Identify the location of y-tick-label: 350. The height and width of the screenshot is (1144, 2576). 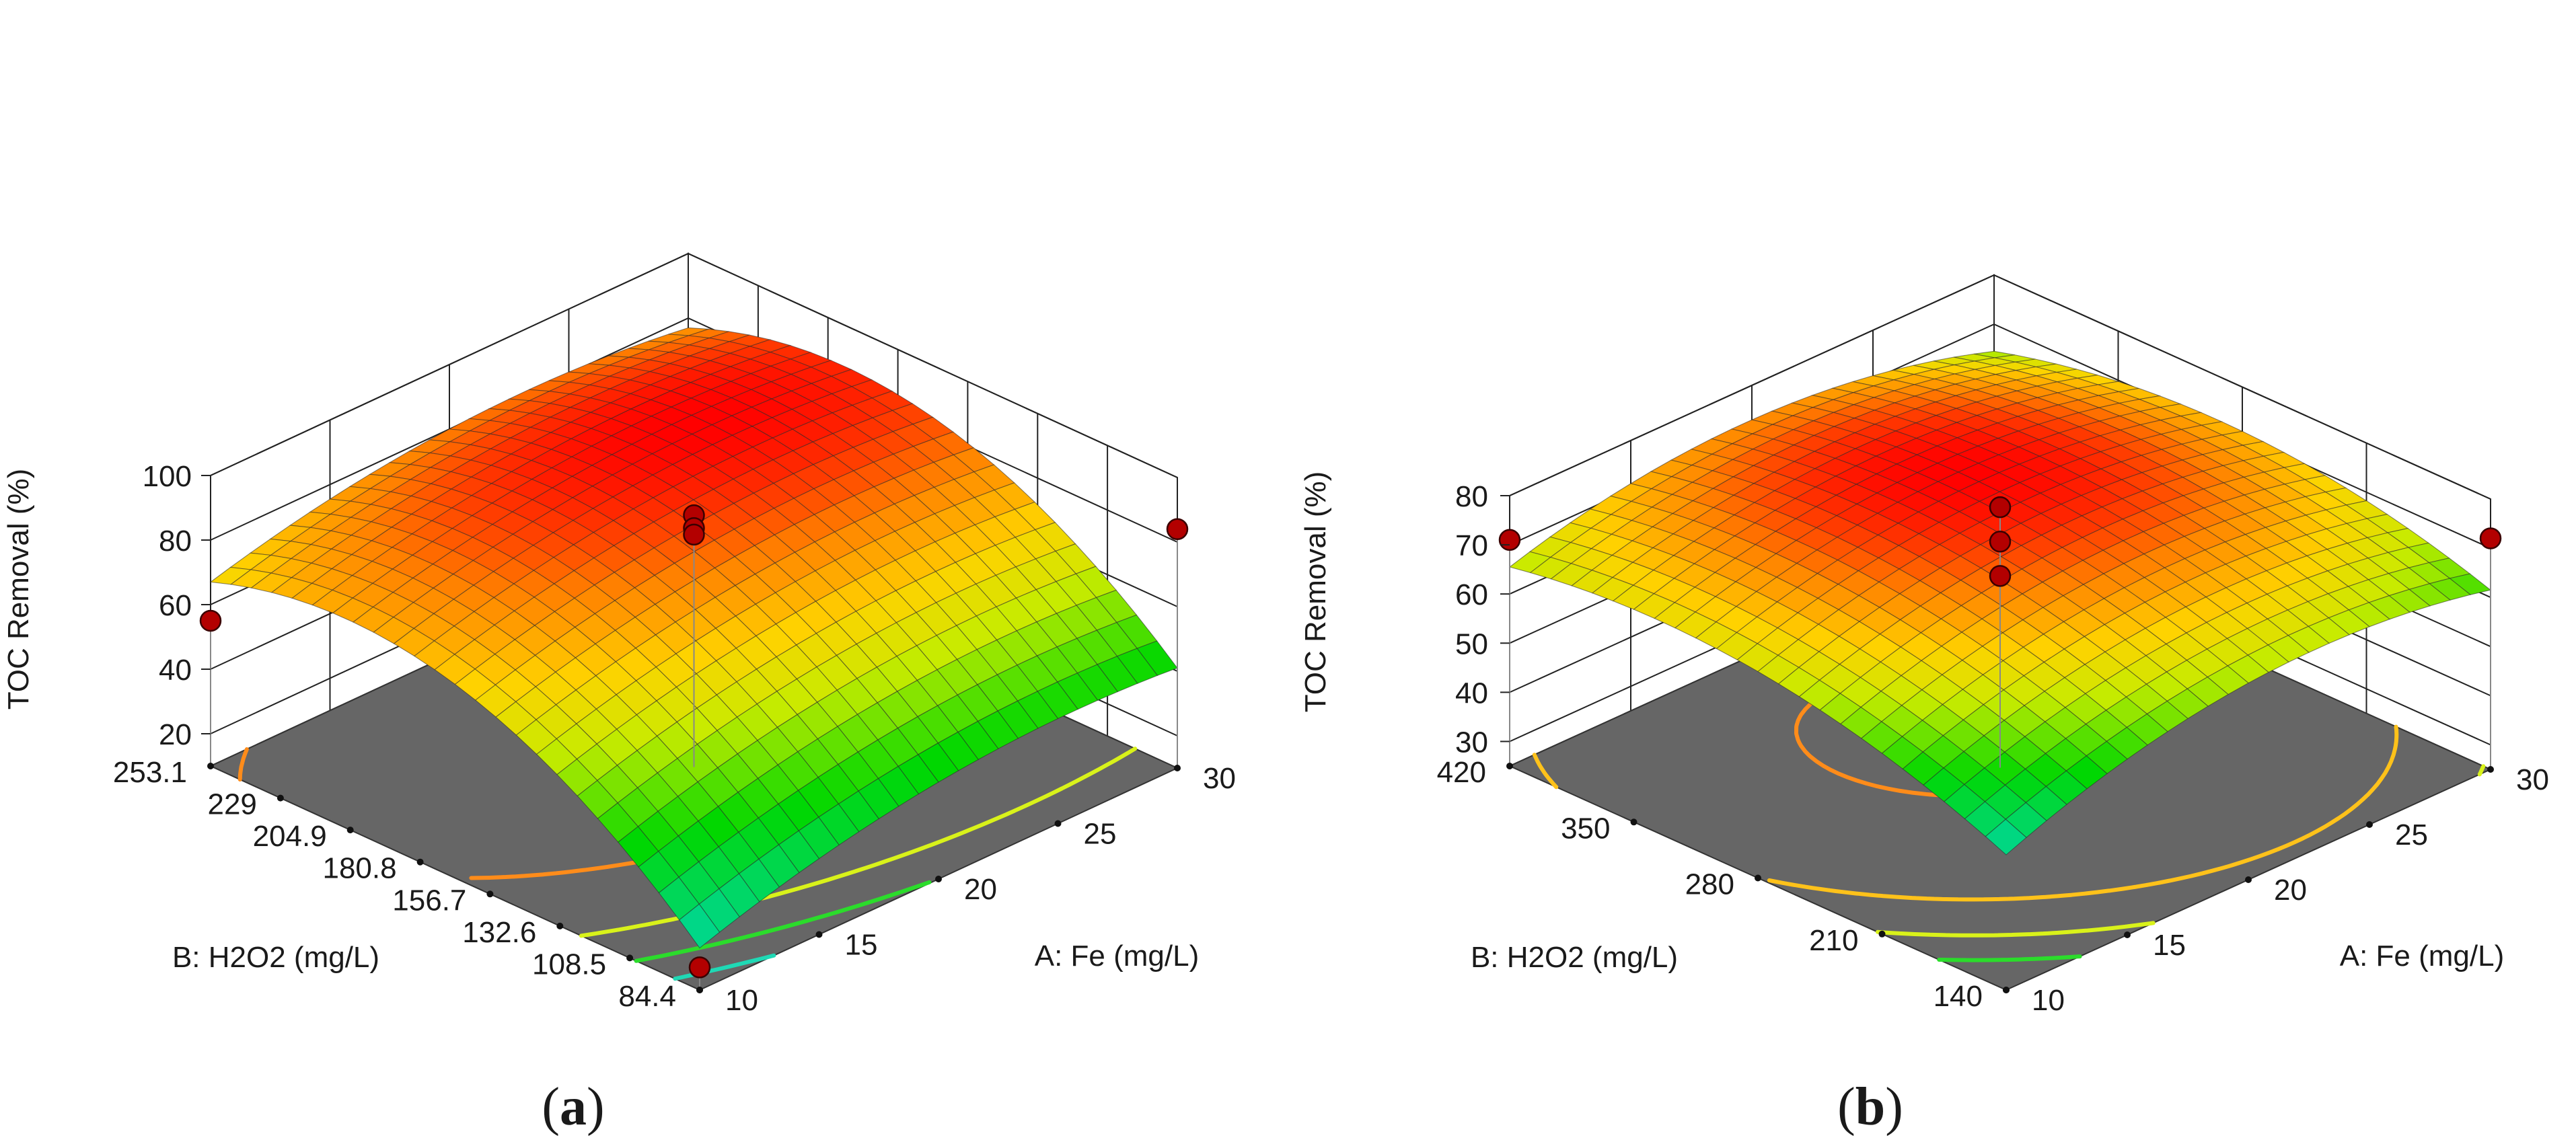
(1586, 828).